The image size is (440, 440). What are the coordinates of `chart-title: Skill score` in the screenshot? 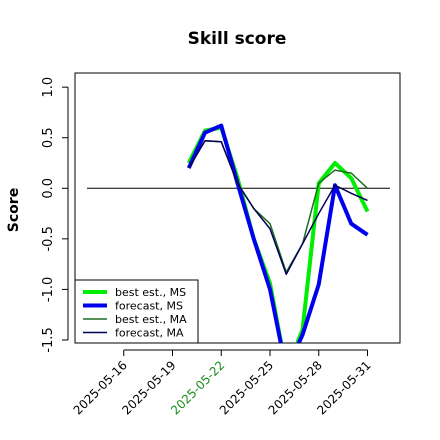 It's located at (237, 39).